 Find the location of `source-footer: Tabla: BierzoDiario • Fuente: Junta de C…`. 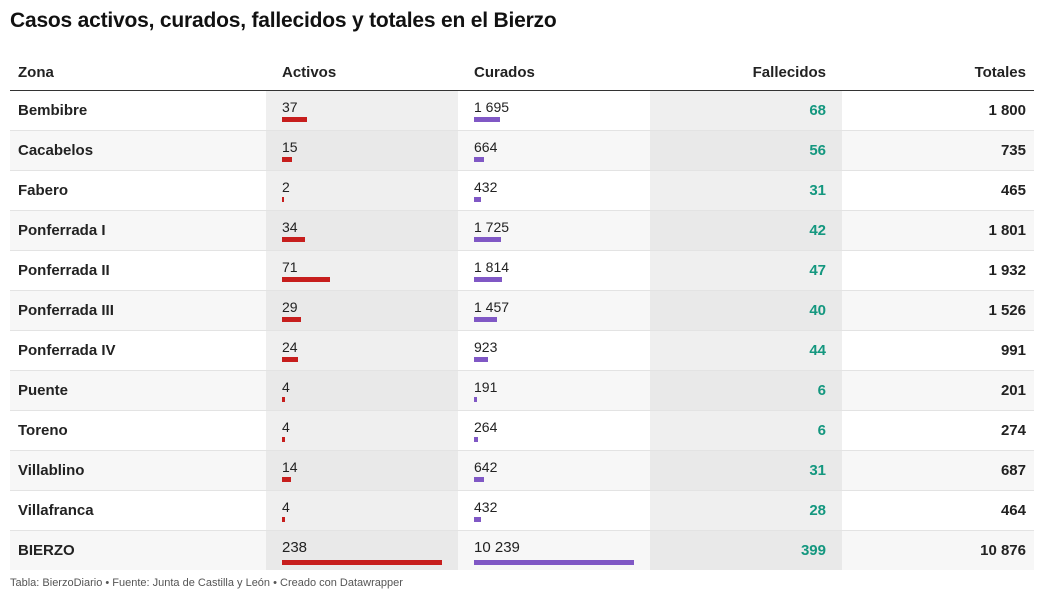

source-footer: Tabla: BierzoDiario • Fuente: Junta de C… is located at coordinates (206, 583).